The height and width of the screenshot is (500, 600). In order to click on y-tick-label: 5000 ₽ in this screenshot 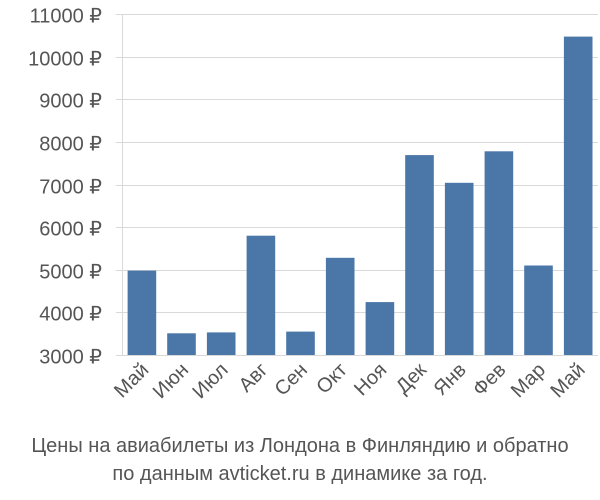, I will do `click(70, 273)`.